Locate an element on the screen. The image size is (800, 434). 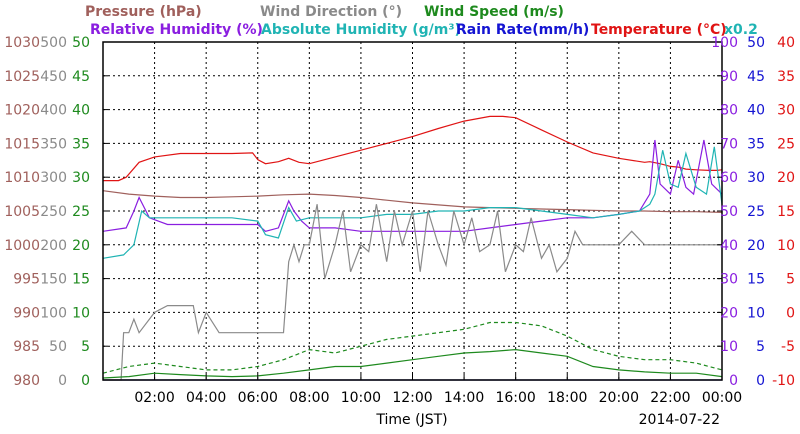
tick-rh-5: 50 is located at coordinates (729, 212).